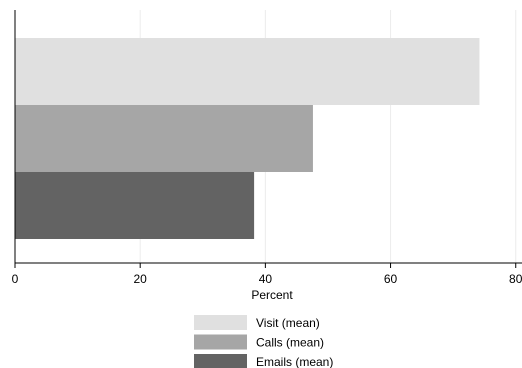  Describe the element at coordinates (294, 361) in the screenshot. I see `legend-label-2: Emails (mean)` at that location.